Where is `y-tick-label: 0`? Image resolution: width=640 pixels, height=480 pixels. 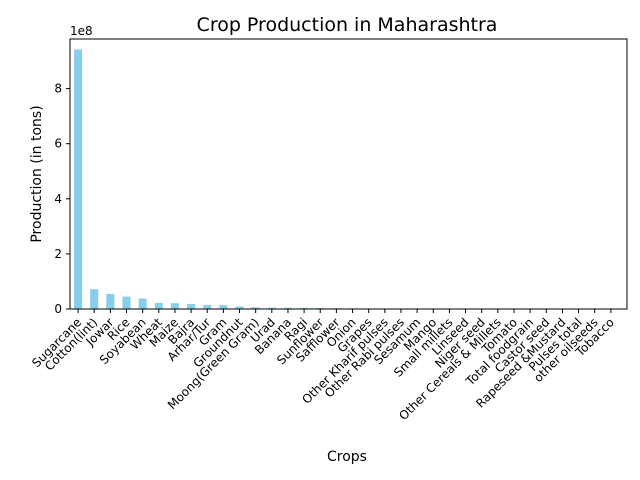
y-tick-label: 0 is located at coordinates (58, 309).